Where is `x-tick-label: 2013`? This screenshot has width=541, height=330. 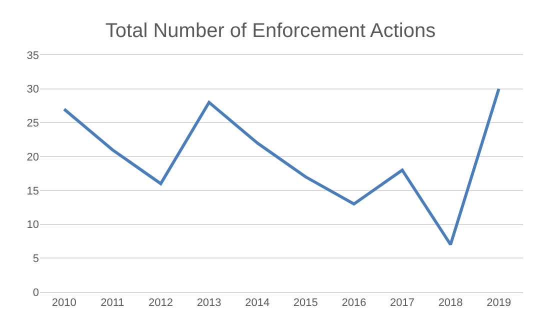
x-tick-label: 2013 is located at coordinates (209, 303).